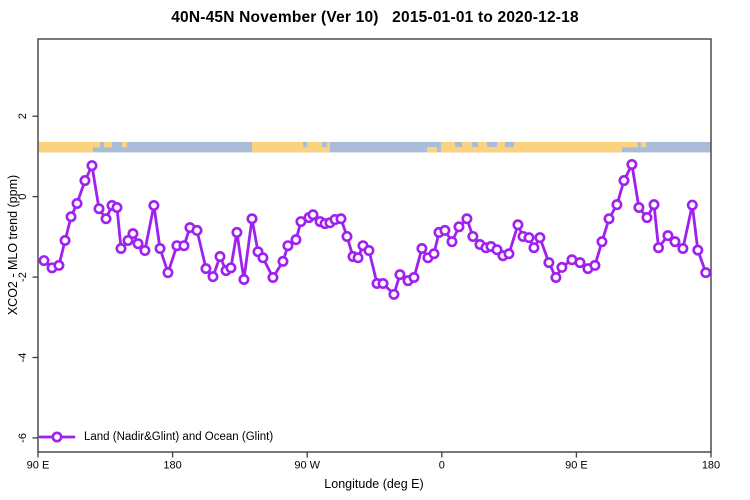 The height and width of the screenshot is (500, 750). Describe the element at coordinates (374, 484) in the screenshot. I see `x-axis-label: Longitude (deg E)` at that location.